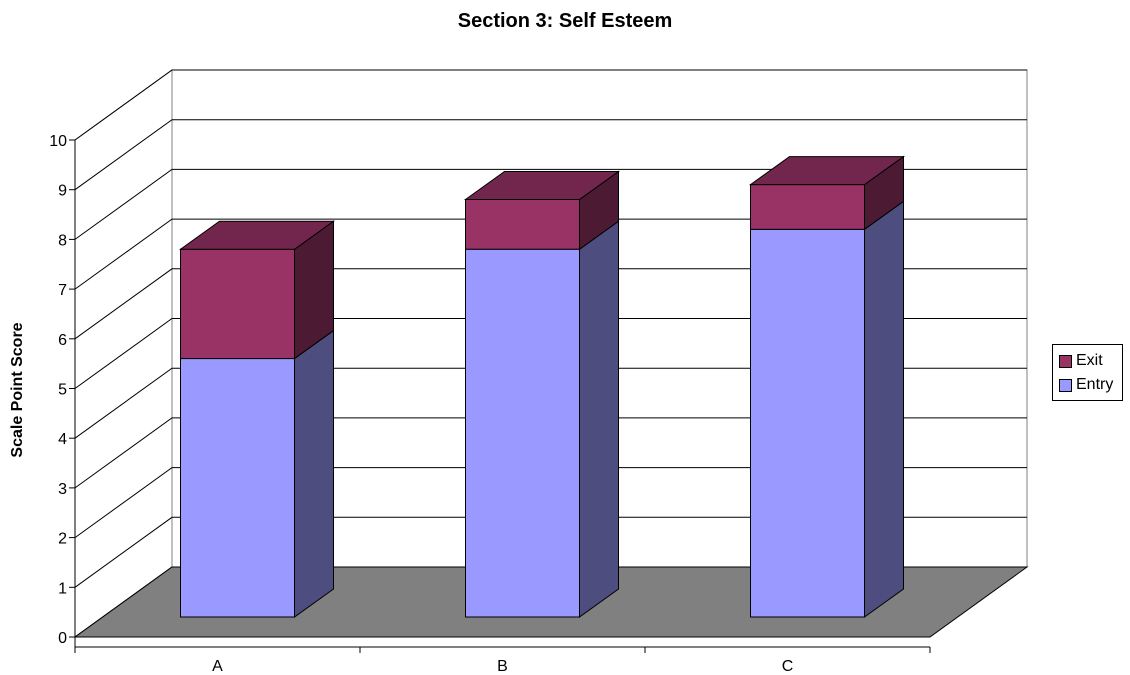  I want to click on chart-title: Section 3: Self Esteem, so click(565, 21).